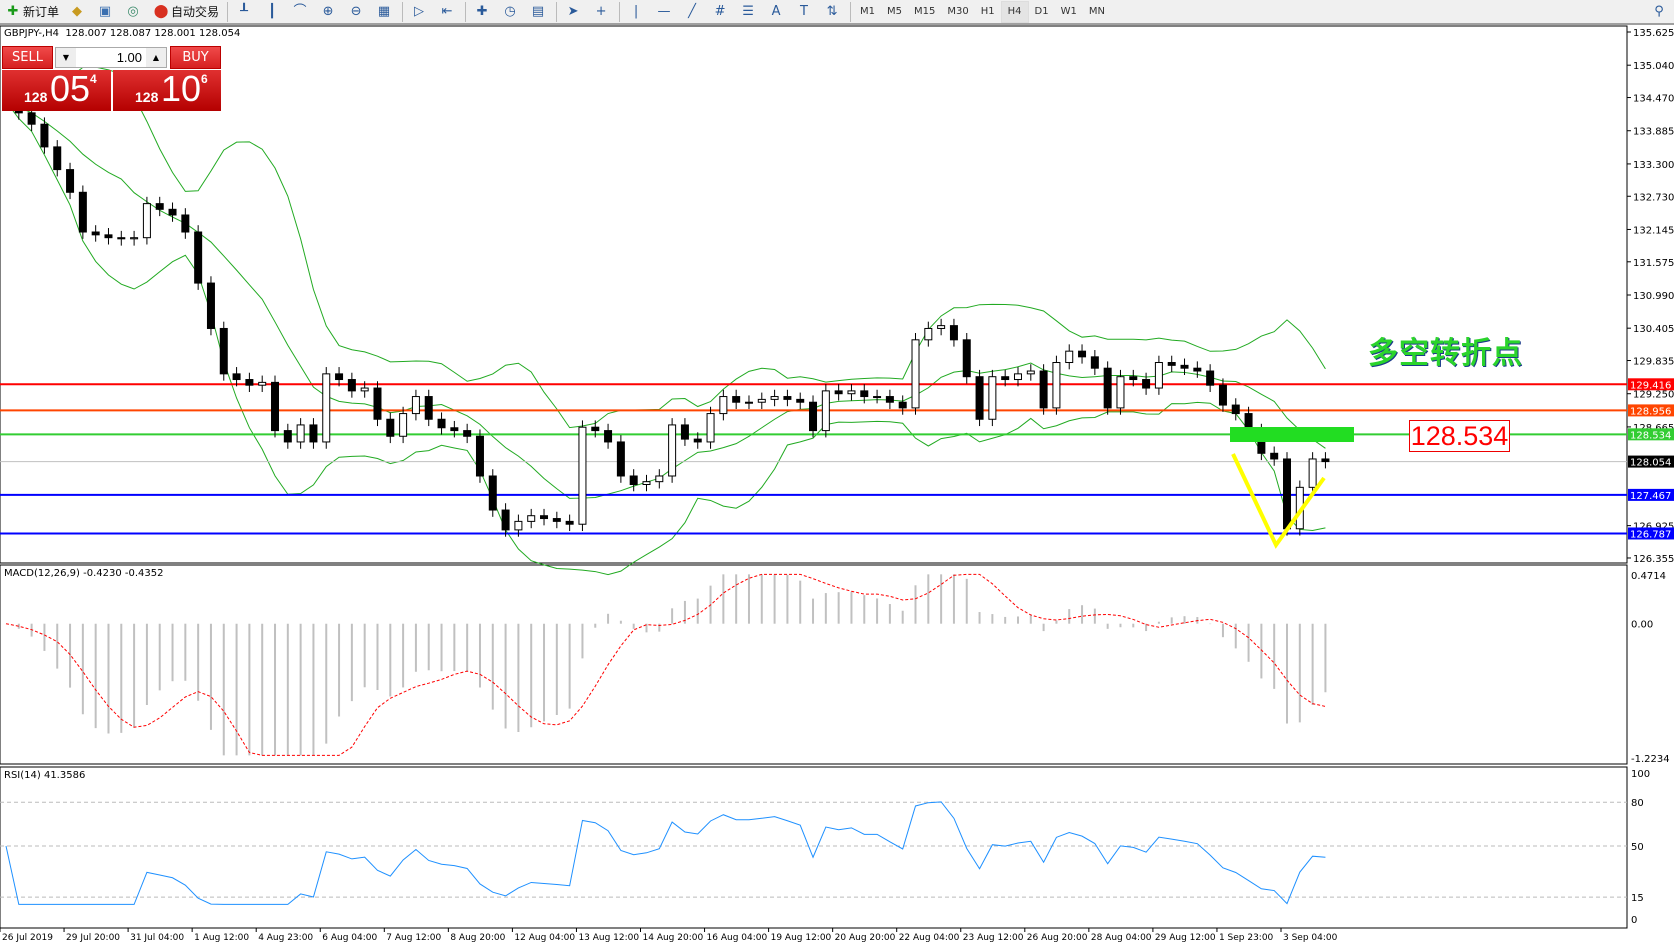 This screenshot has height=944, width=1674. Describe the element at coordinates (693, 12) in the screenshot. I see `trendline-button: ╱` at that location.